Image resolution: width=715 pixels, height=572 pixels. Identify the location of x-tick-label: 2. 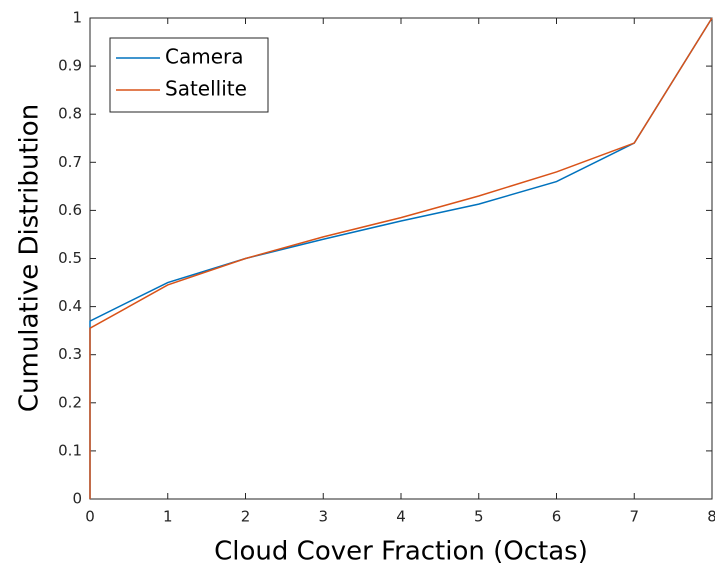
(246, 517).